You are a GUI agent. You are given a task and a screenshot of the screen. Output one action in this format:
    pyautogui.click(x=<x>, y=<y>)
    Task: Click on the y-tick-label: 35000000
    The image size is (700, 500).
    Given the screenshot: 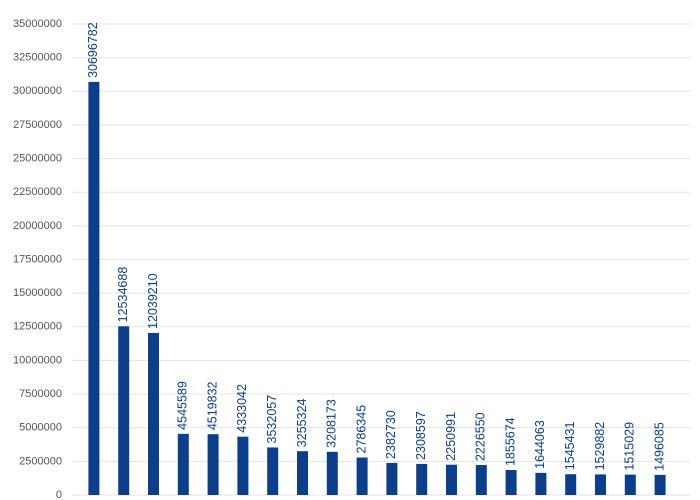 What is the action you would take?
    pyautogui.click(x=37, y=24)
    